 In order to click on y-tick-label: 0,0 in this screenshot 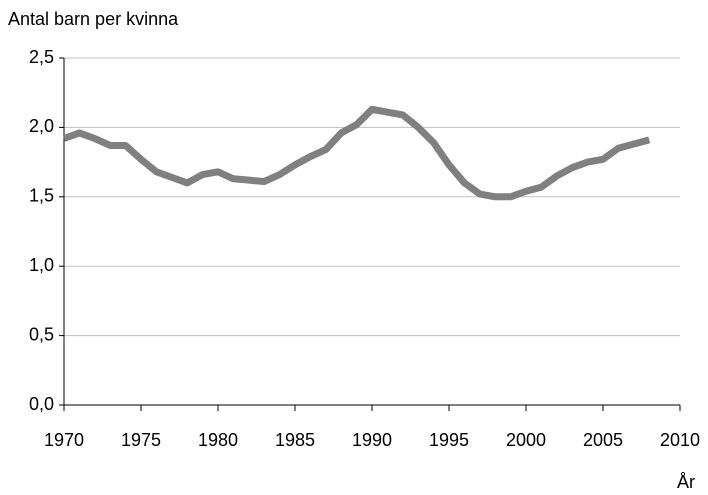, I will do `click(41, 404)`.